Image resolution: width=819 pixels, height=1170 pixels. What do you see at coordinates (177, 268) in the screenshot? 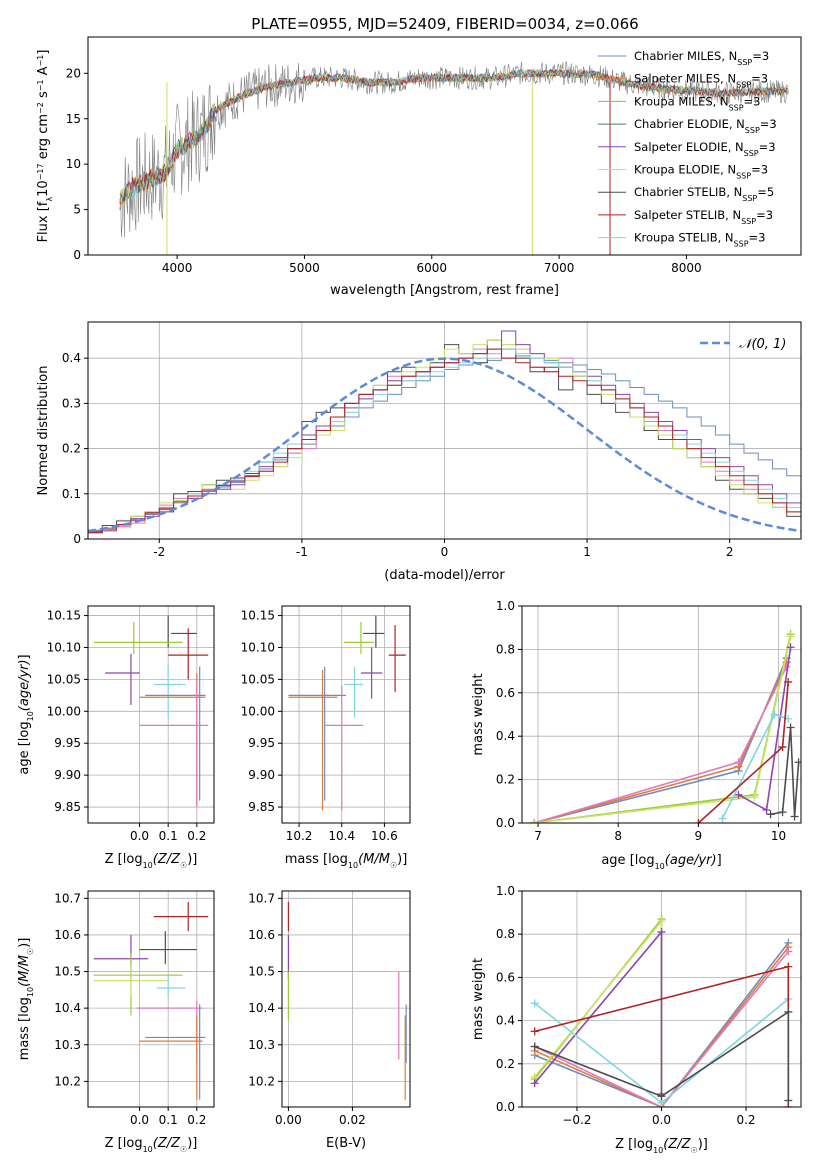
I see `x-tick-label: 4000` at bounding box center [177, 268].